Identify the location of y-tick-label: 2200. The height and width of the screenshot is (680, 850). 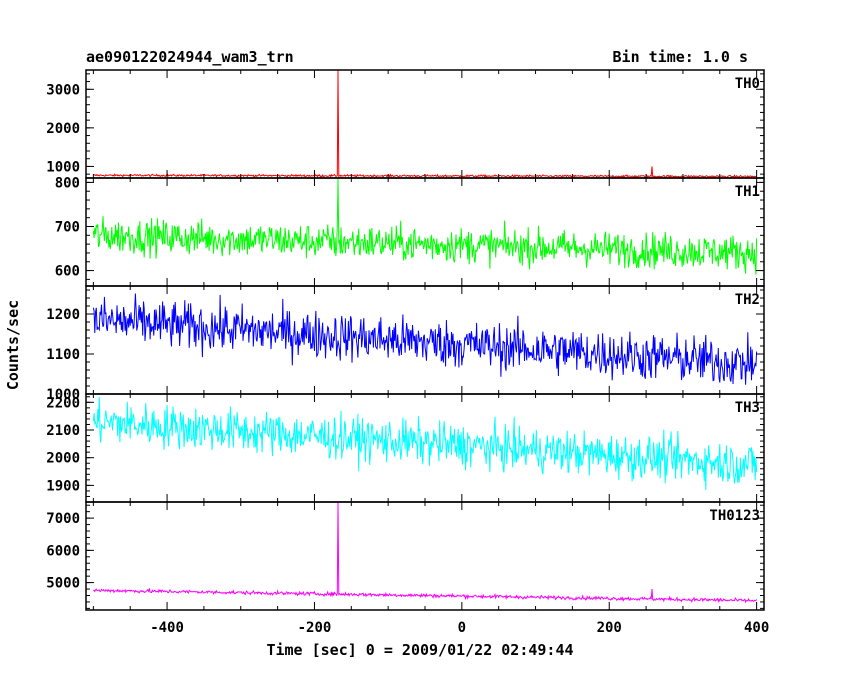
(63, 403).